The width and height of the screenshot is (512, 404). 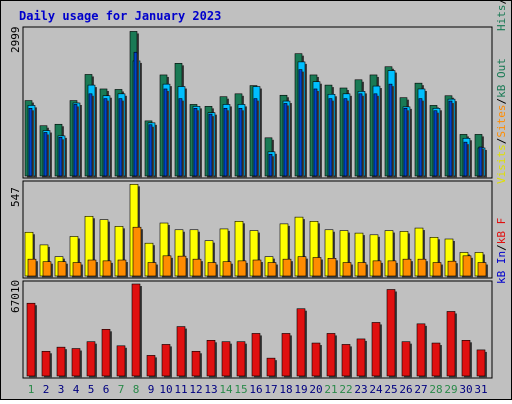 What do you see at coordinates (376, 389) in the screenshot?
I see `x-tick-label-24: 24` at bounding box center [376, 389].